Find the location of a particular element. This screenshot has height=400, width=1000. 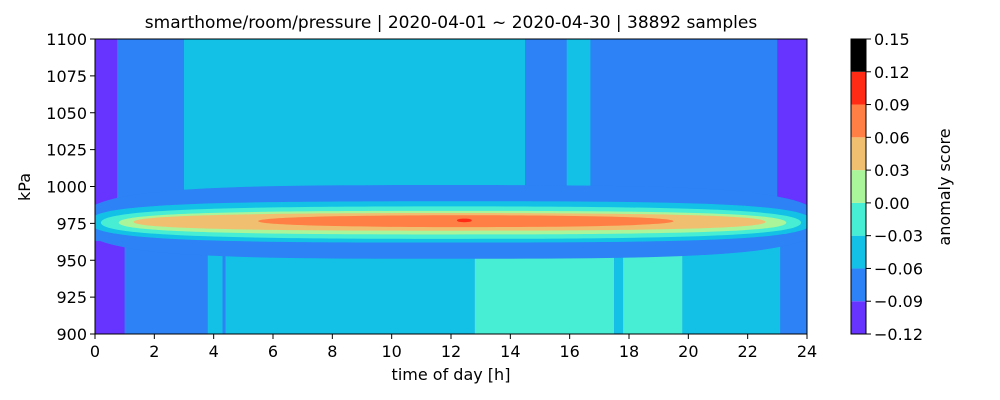

colorbar-tick-label: −0.03 is located at coordinates (898, 236).